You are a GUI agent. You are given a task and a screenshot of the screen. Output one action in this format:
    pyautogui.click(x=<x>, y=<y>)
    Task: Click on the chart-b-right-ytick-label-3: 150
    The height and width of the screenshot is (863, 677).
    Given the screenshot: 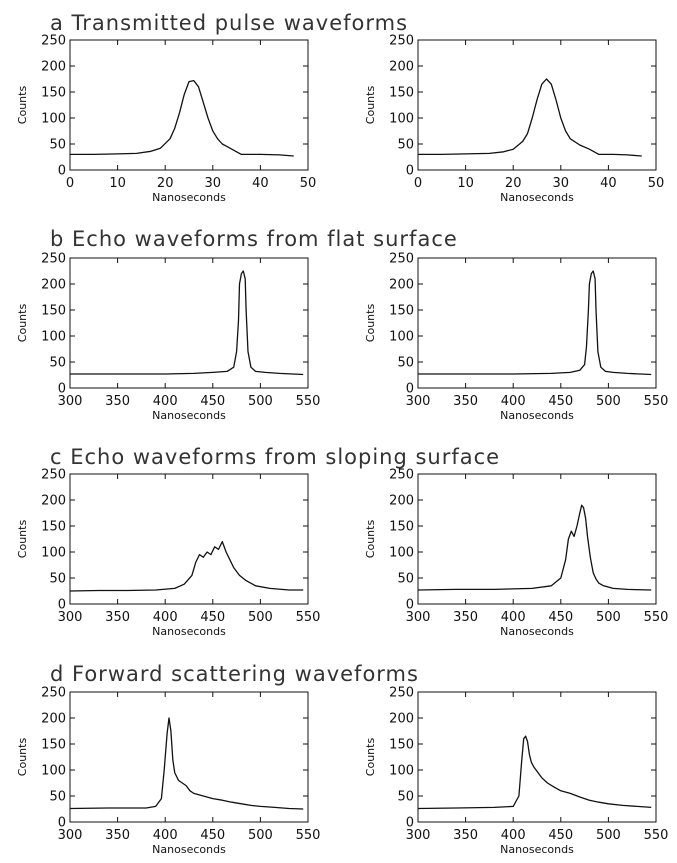 What is the action you would take?
    pyautogui.click(x=401, y=311)
    